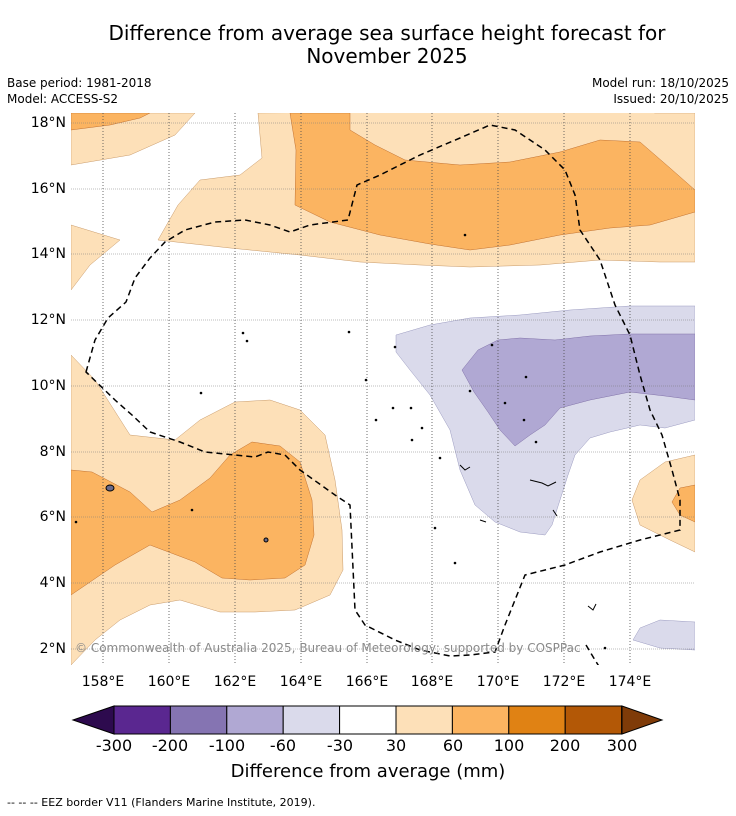 This screenshot has height=816, width=736. I want to click on colorbar-tick-label: -30, so click(340, 745).